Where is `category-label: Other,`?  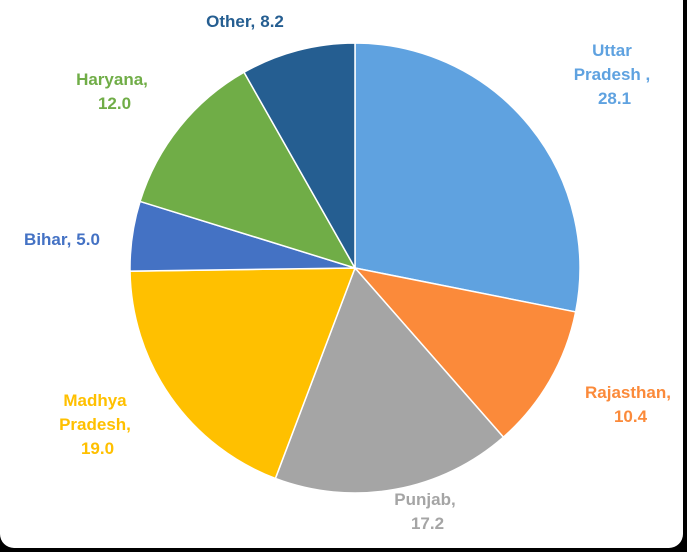
category-label: Other, is located at coordinates (231, 21).